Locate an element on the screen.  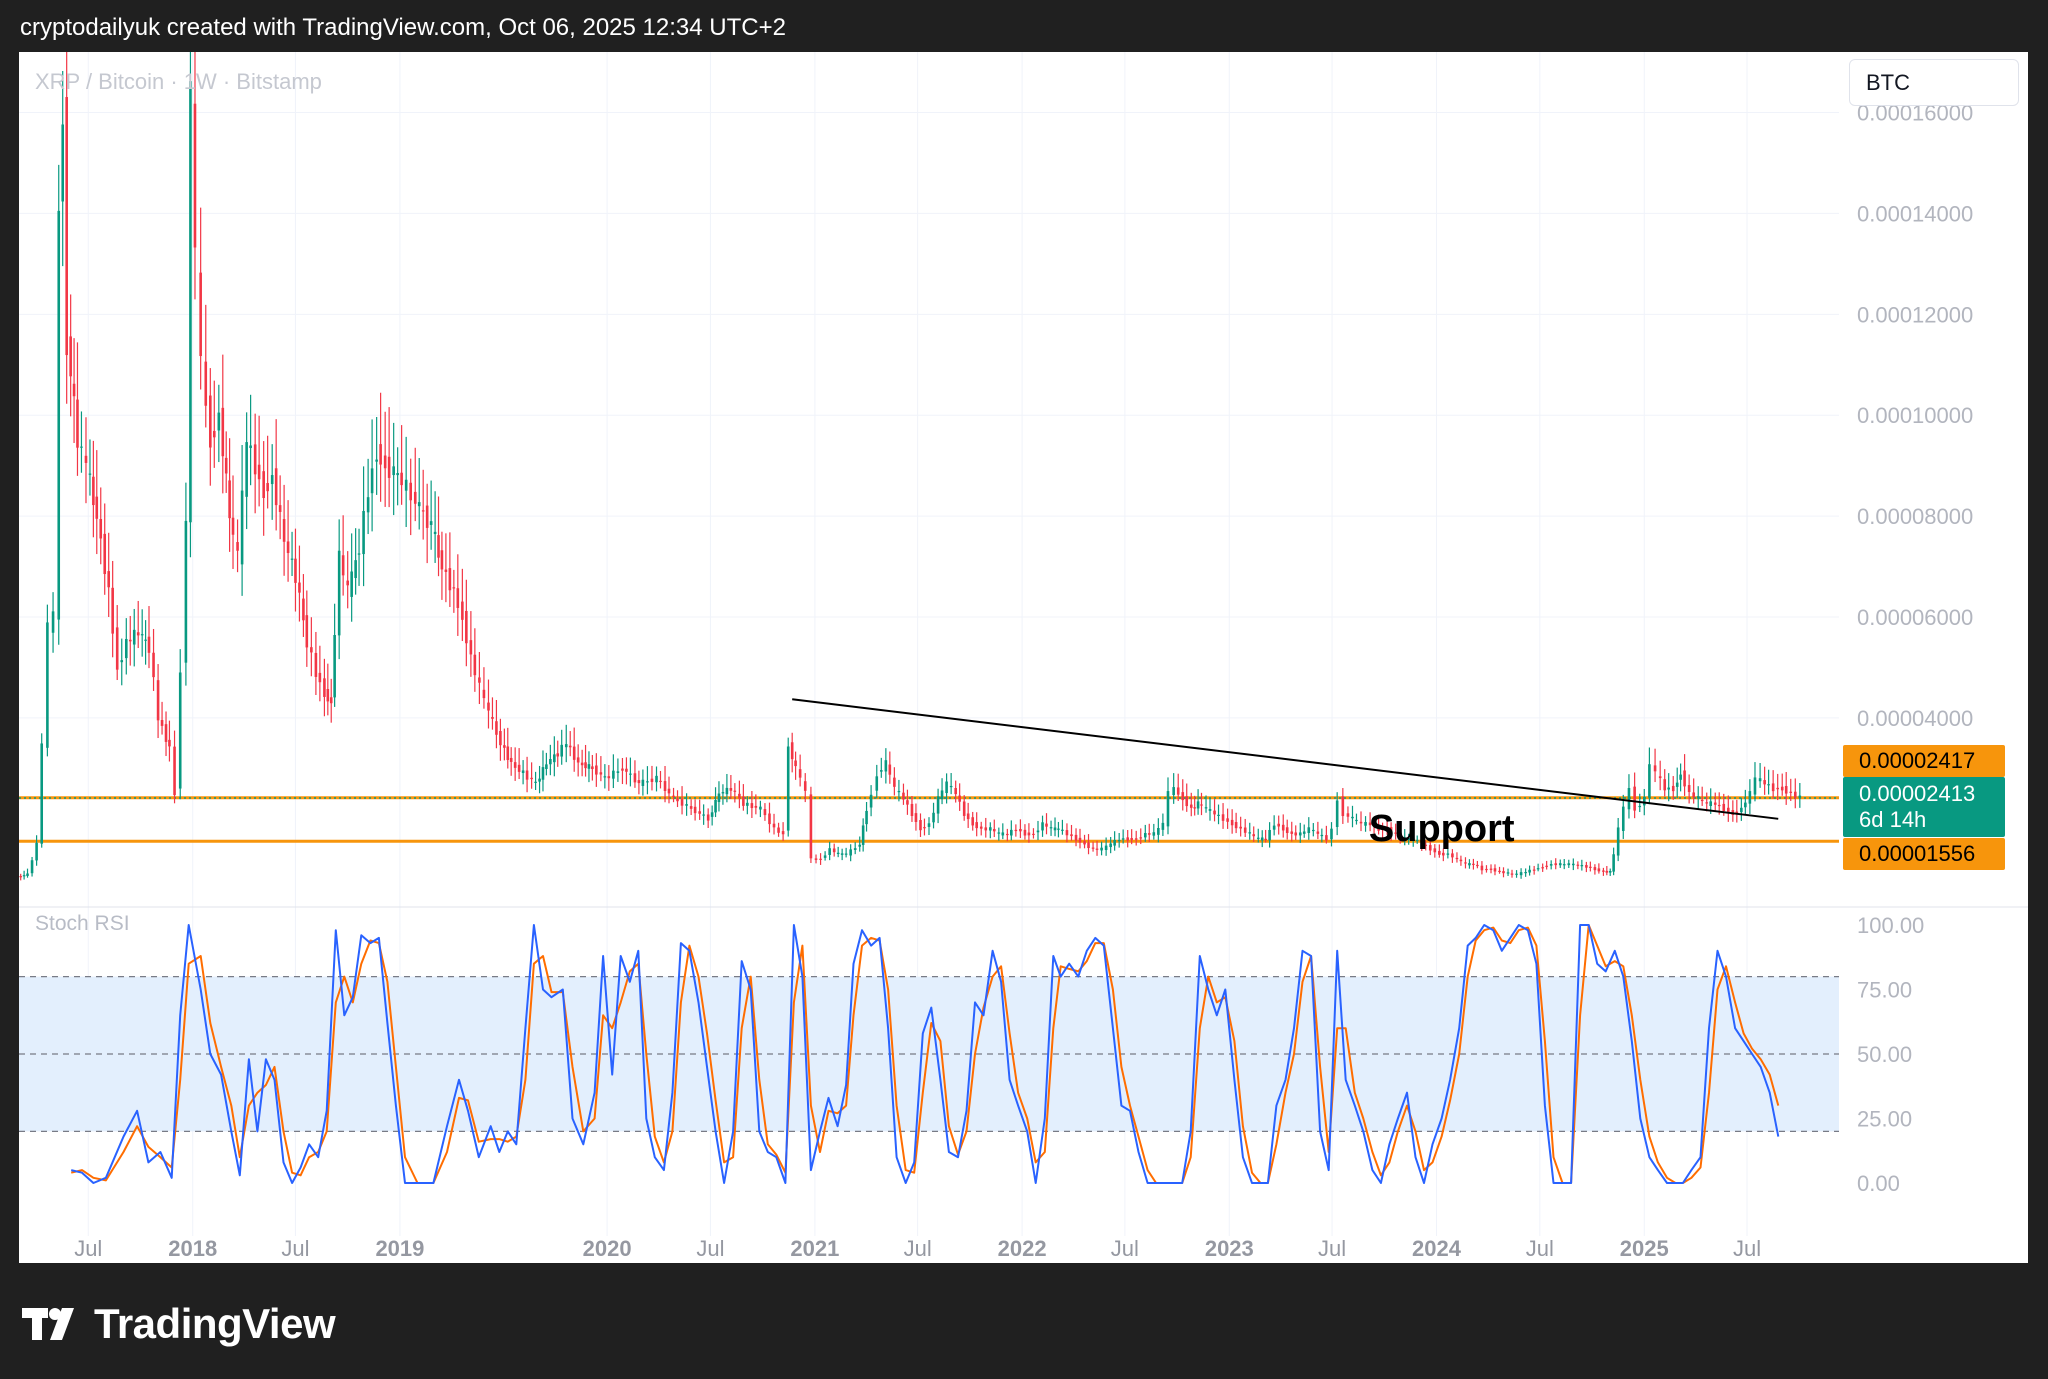
support-annotation: Support is located at coordinates (1442, 829).